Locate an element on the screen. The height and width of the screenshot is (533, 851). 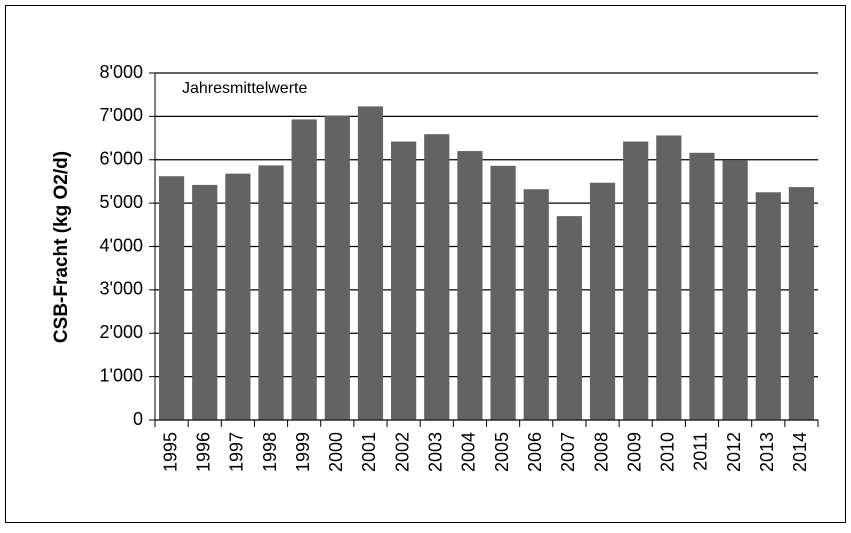
x-tick-label: 1996 is located at coordinates (203, 452).